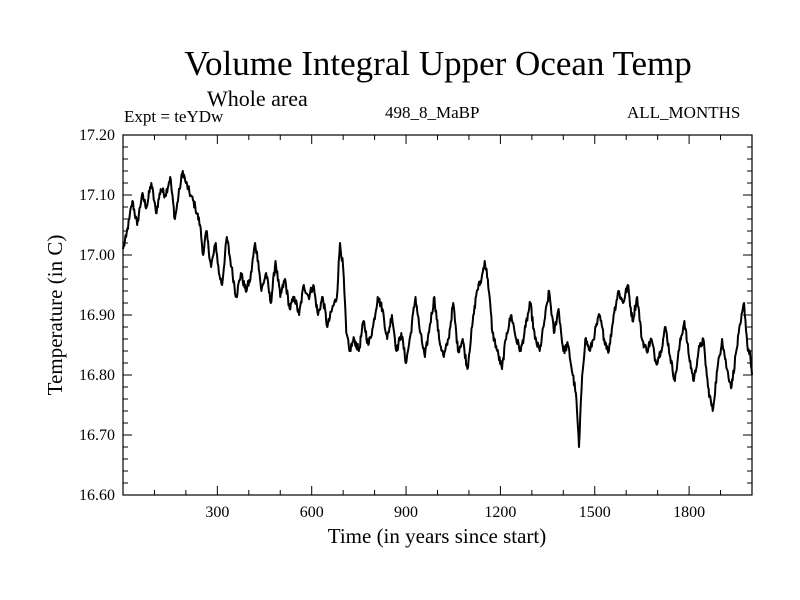 This screenshot has width=800, height=600. Describe the element at coordinates (595, 512) in the screenshot. I see `x-tick-label: 1500` at that location.